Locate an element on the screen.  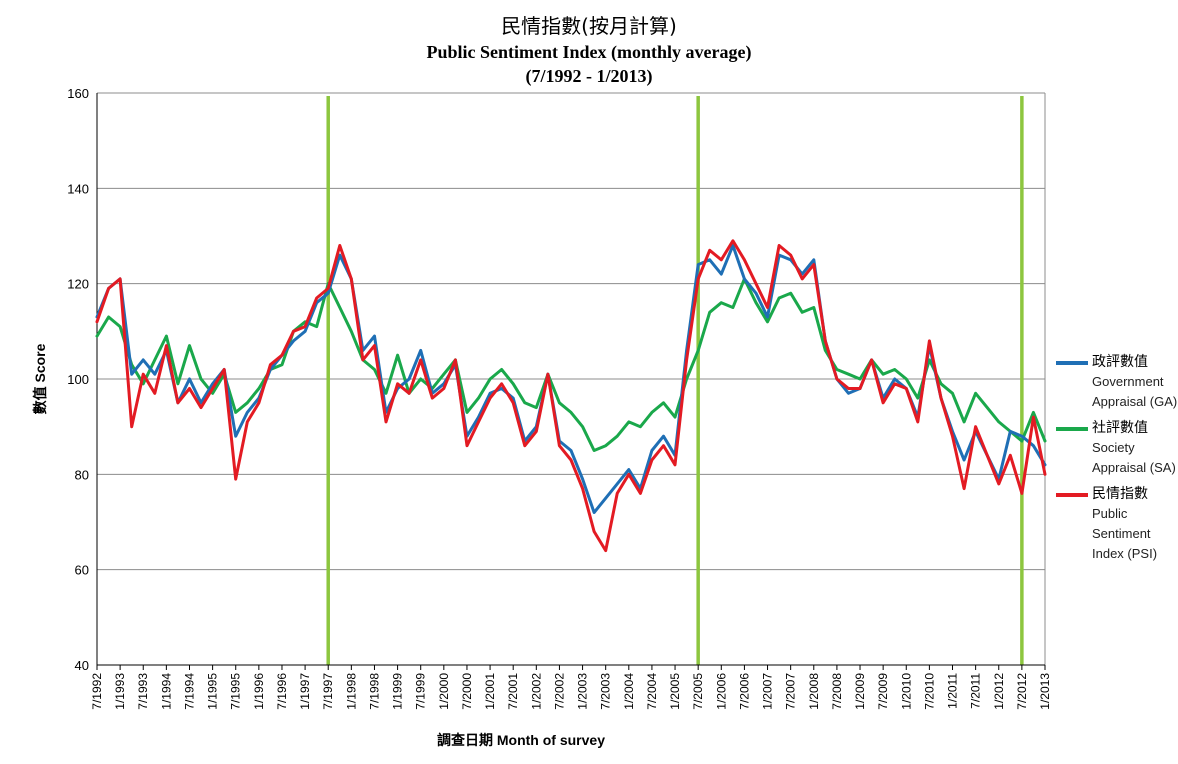
x-tick-label-1-1997: 1/1997 is located at coordinates (305, 691).